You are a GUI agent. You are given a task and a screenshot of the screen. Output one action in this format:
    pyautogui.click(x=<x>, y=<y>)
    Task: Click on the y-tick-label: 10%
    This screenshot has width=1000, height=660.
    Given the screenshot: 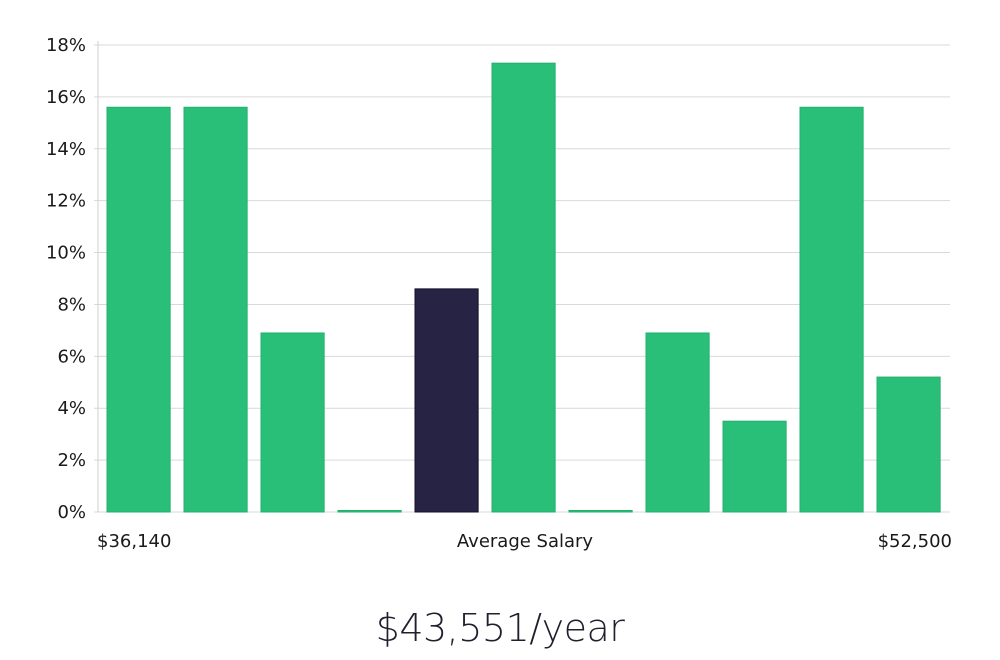 What is the action you would take?
    pyautogui.click(x=66, y=253)
    